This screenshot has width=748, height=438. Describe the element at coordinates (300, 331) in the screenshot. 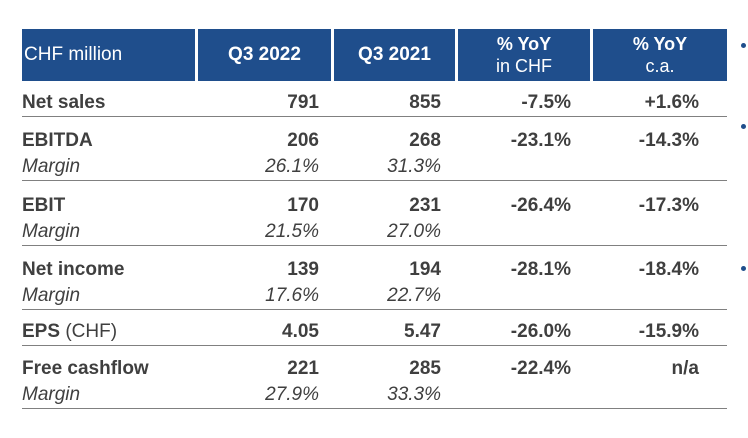

I see `value-q3-2022: 4.05` at that location.